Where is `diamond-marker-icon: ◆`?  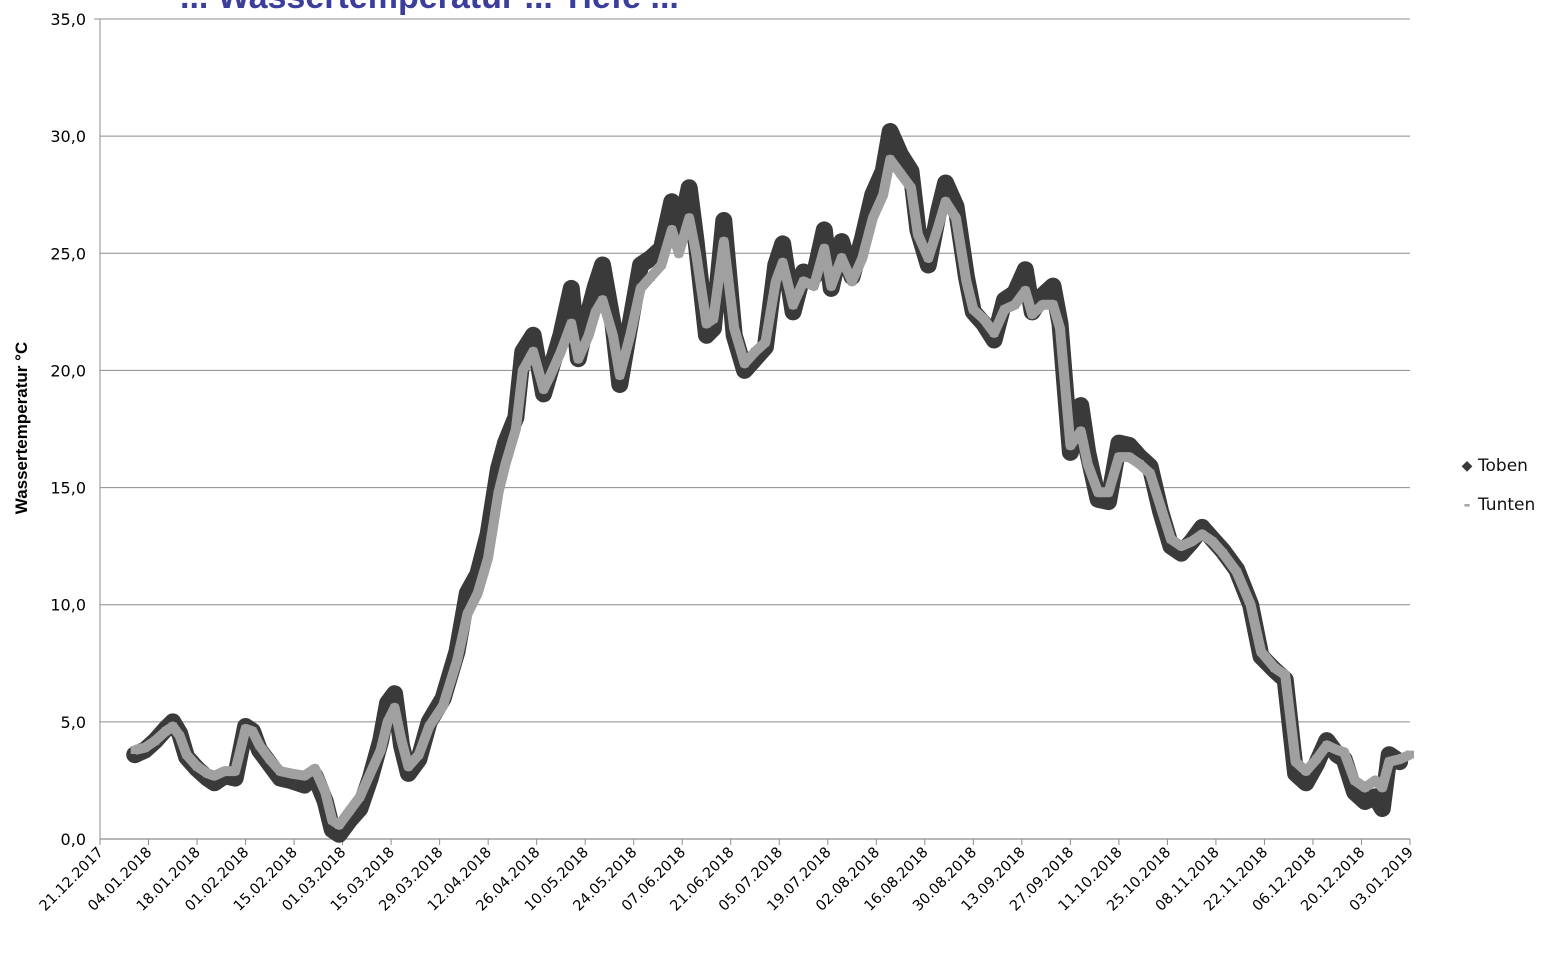 diamond-marker-icon: ◆ is located at coordinates (1467, 465).